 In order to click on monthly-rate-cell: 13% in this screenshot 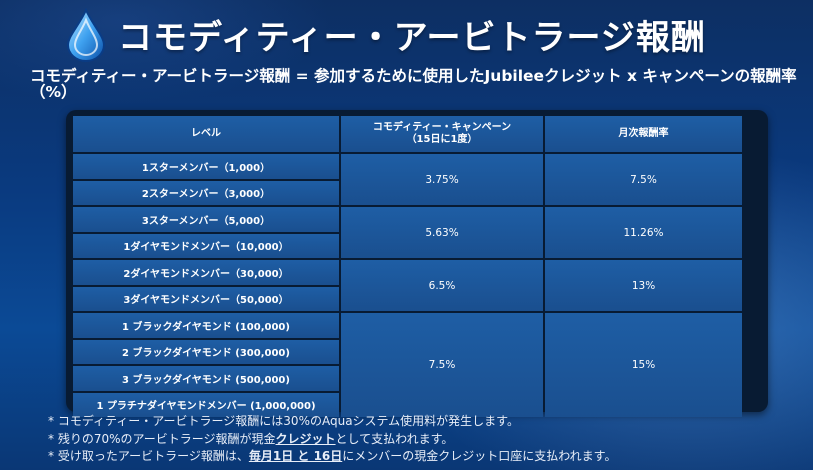, I will do `click(643, 285)`.